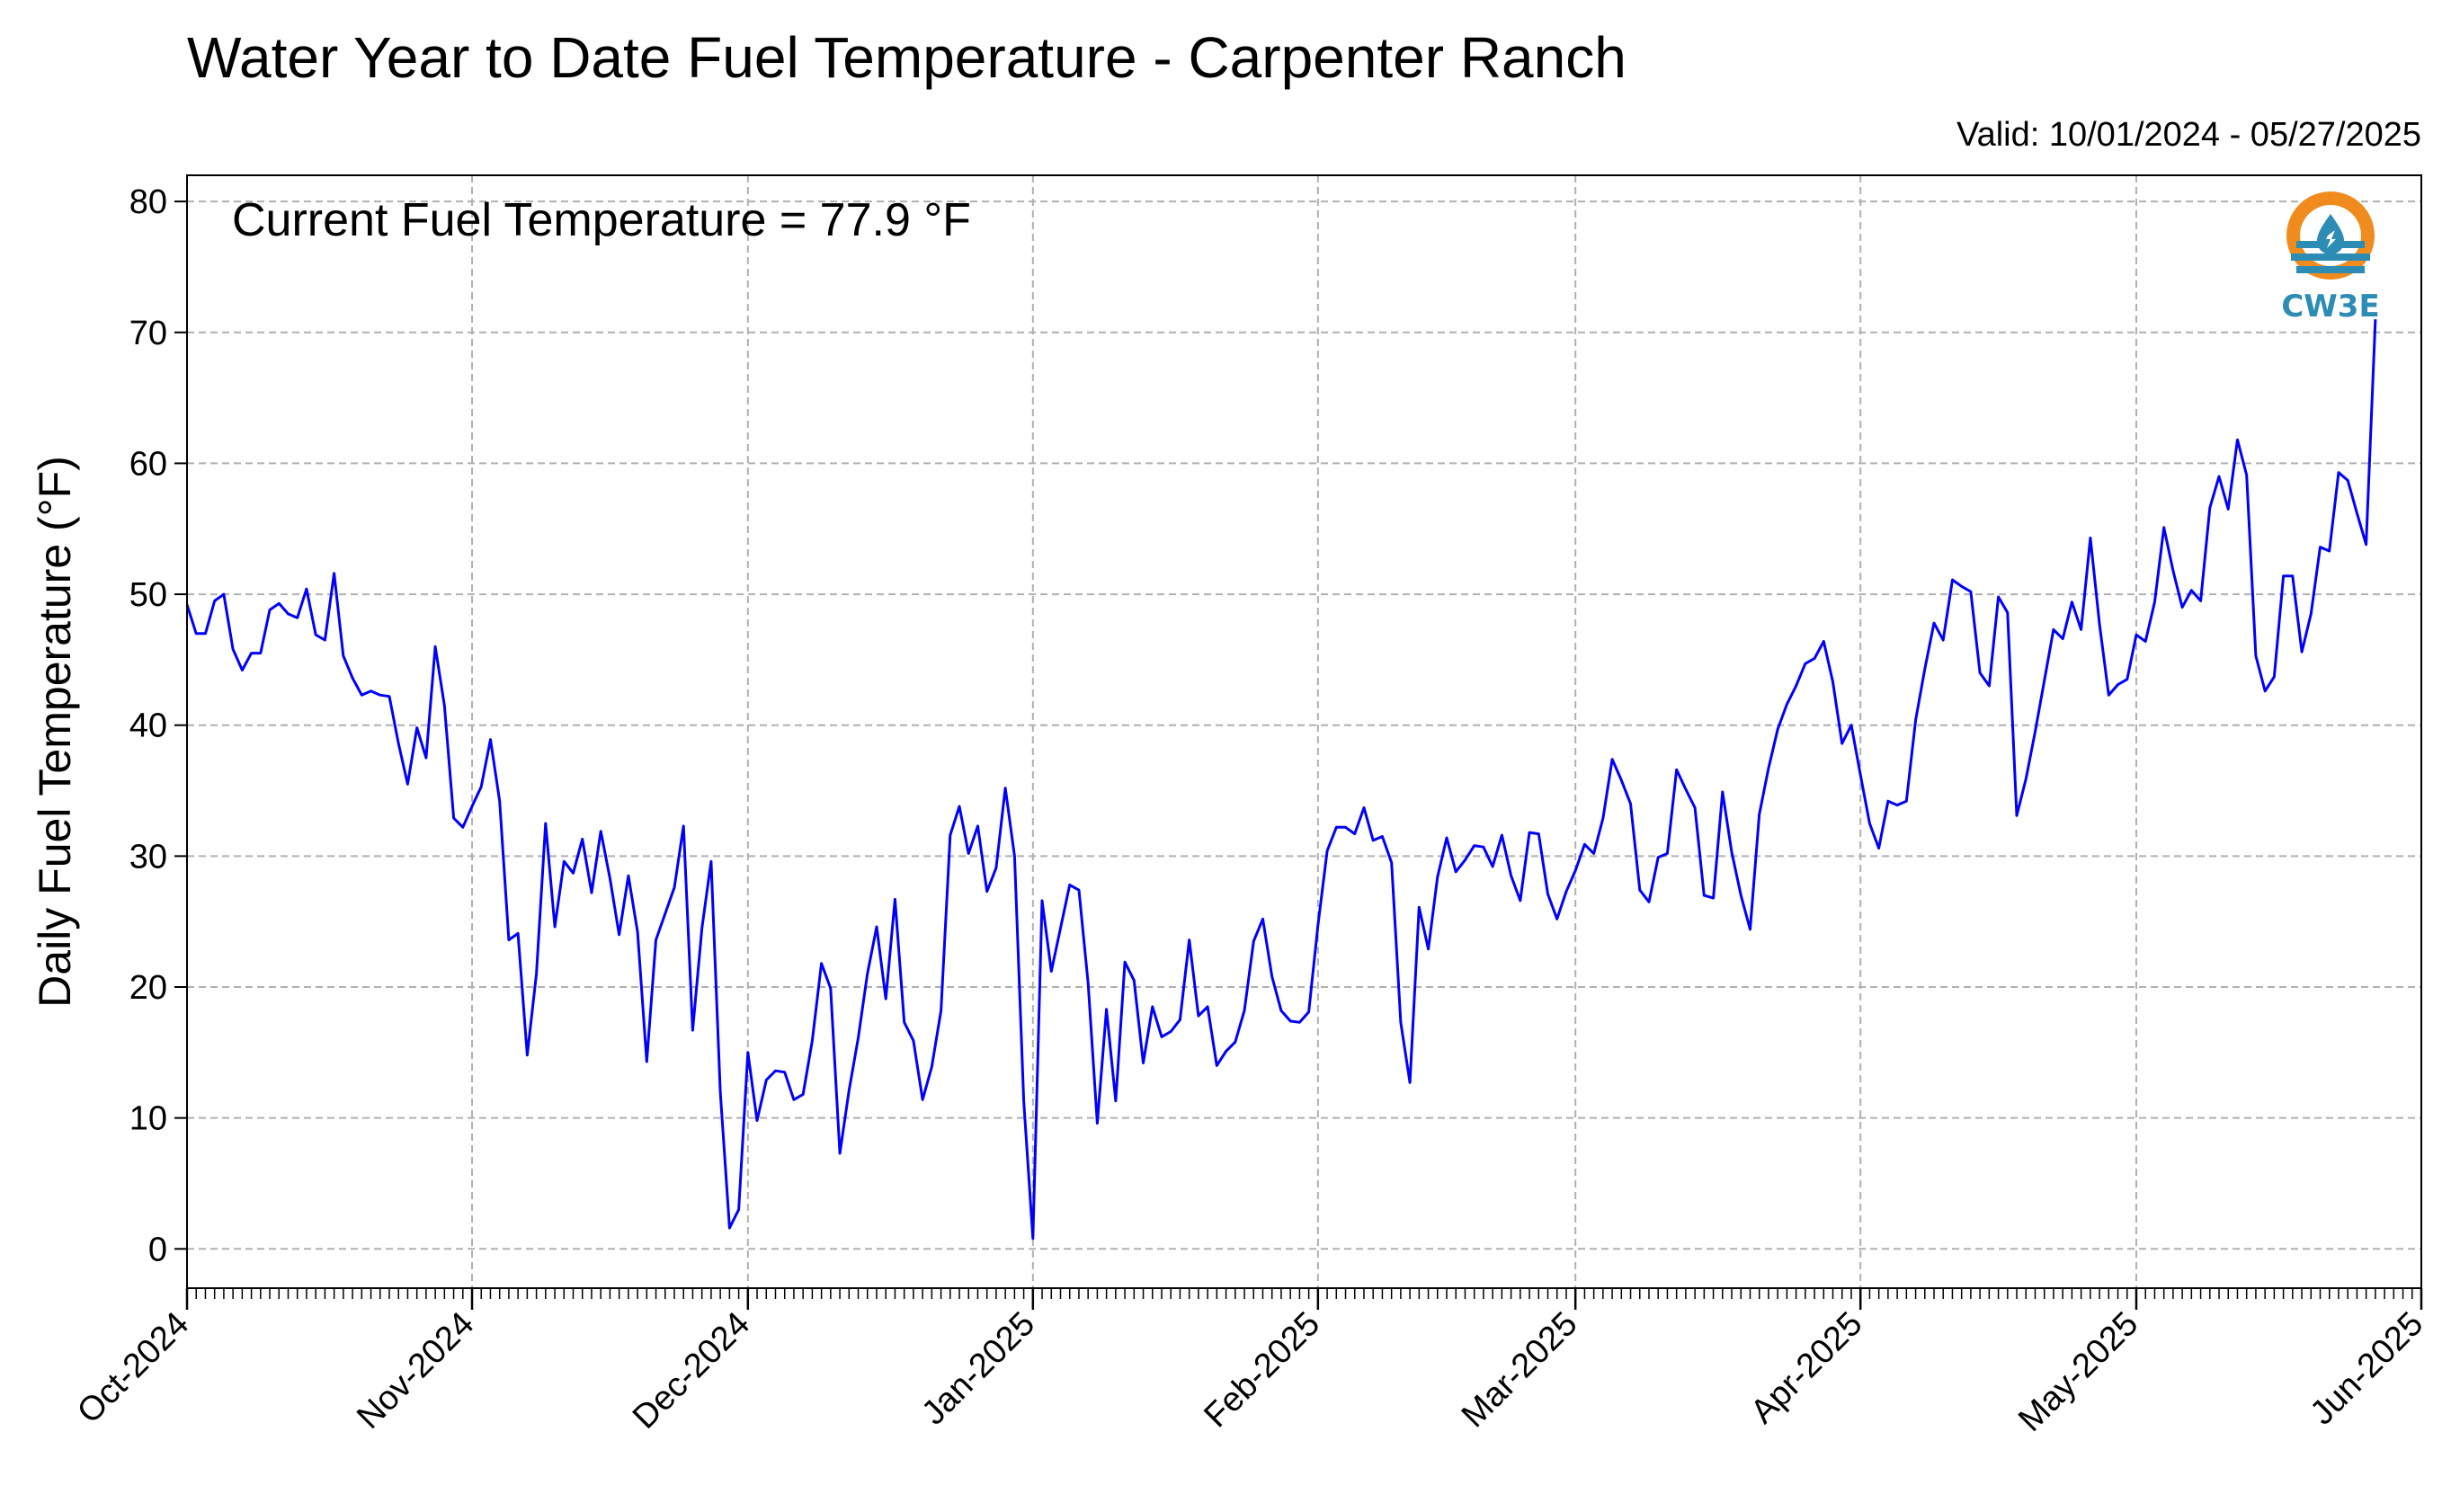 The width and height of the screenshot is (2451, 1512). I want to click on x-tick-label: Jan-2025, so click(978, 1369).